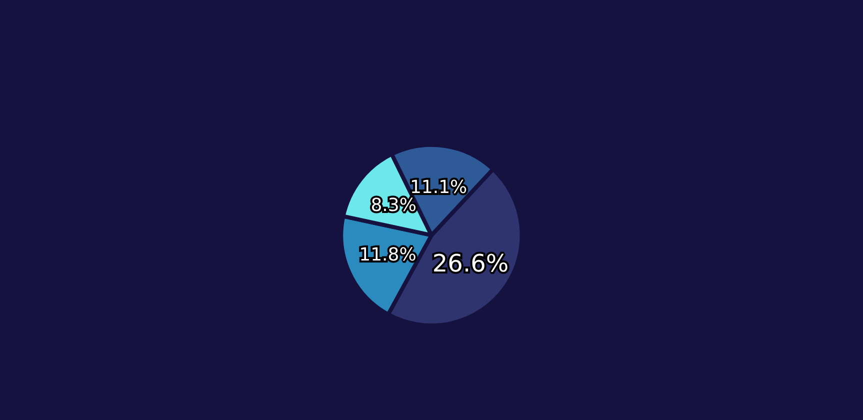  Describe the element at coordinates (387, 255) in the screenshot. I see `data-label: 11.8%` at that location.